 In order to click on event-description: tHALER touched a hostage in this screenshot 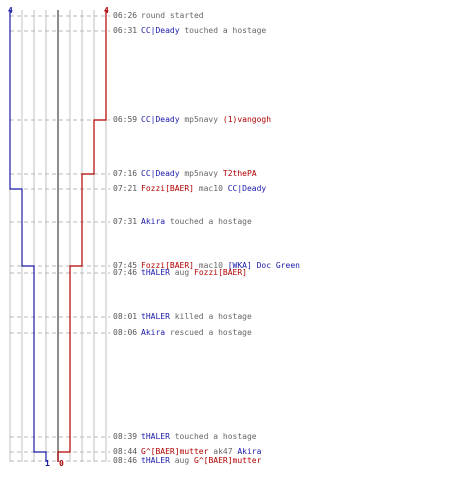, I will do `click(199, 437)`.